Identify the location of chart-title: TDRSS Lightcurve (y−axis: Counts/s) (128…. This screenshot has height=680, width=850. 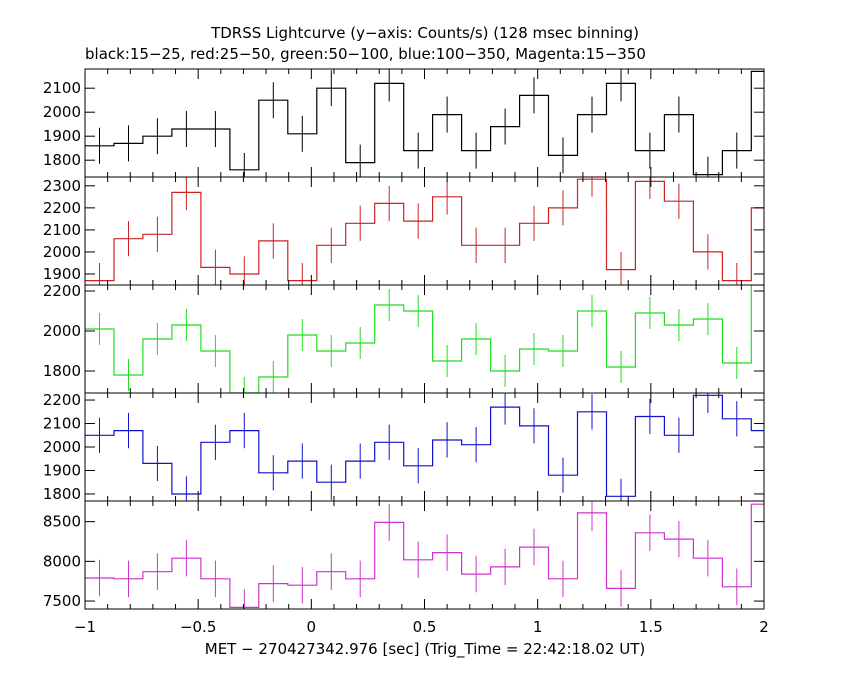
(424, 33).